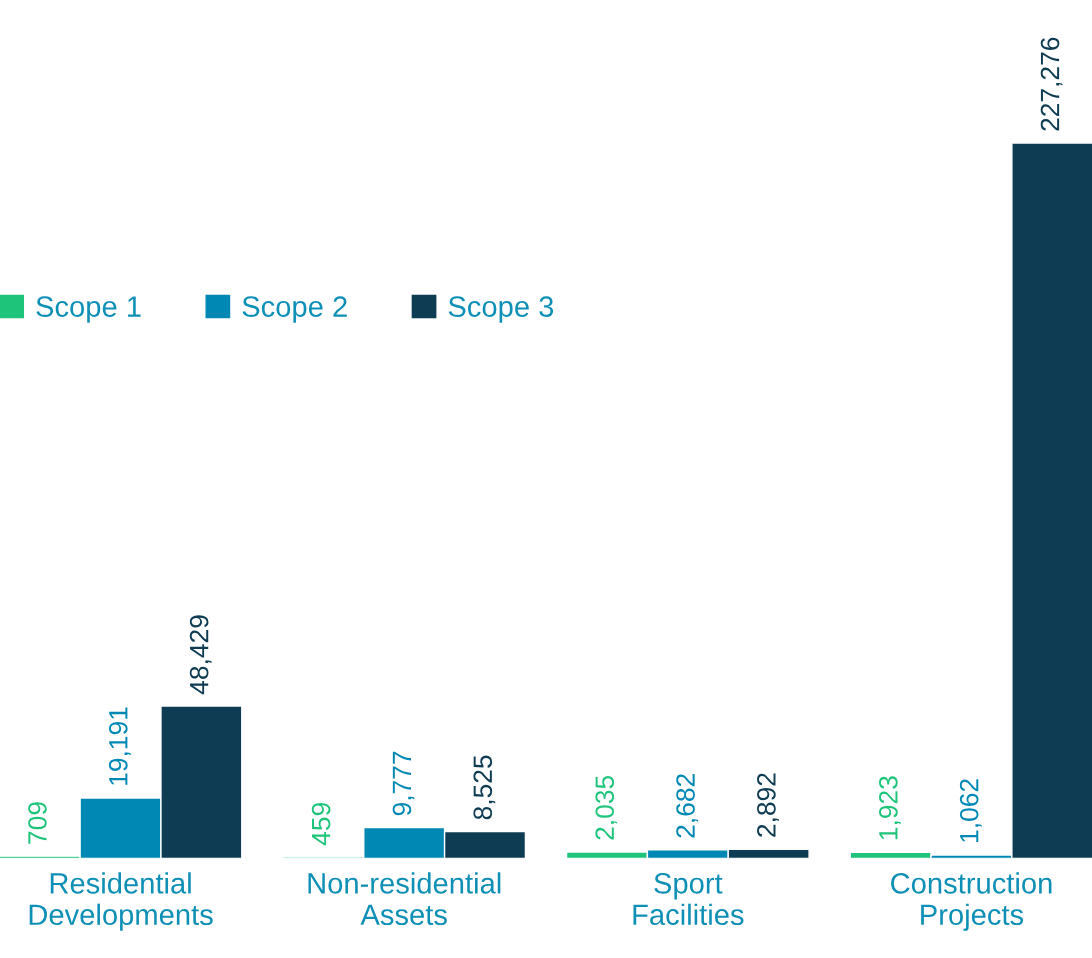 This screenshot has width=1092, height=958. What do you see at coordinates (200, 655) in the screenshot?
I see `data-label: 48,429` at bounding box center [200, 655].